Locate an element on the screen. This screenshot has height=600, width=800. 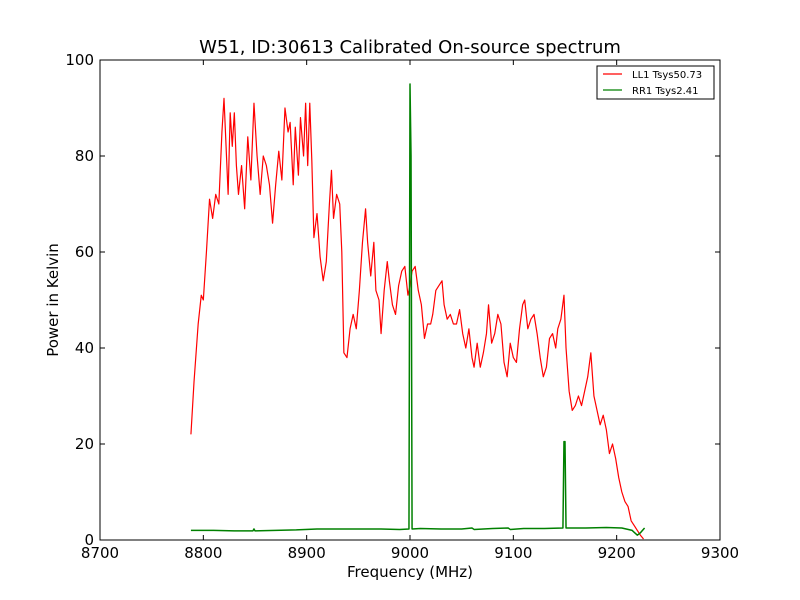
x-tick-labels: 8700 8800 8900 9000 9100 9200 9300 is located at coordinates (410, 553).